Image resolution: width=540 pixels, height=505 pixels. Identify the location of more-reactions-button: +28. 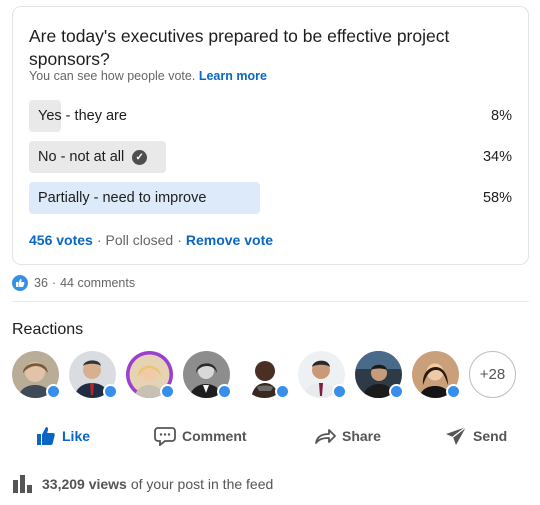
(492, 374).